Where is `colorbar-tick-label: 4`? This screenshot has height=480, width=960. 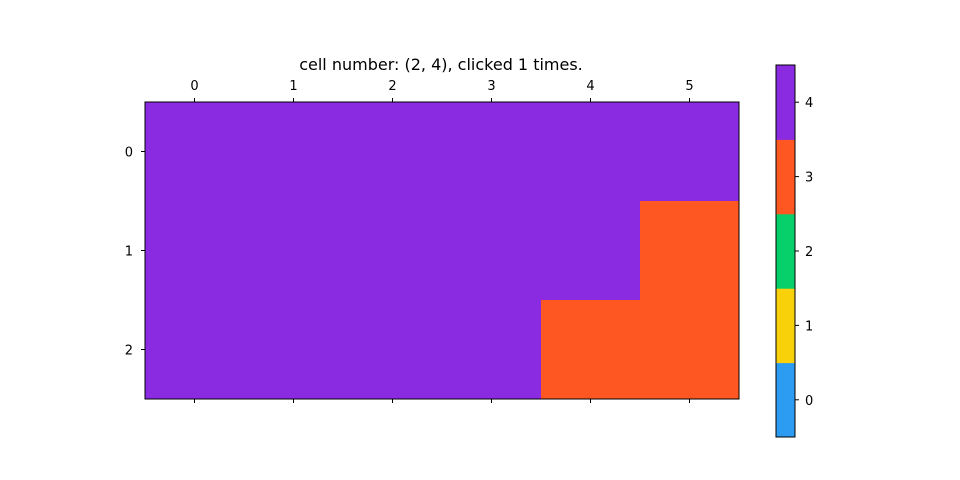 colorbar-tick-label: 4 is located at coordinates (809, 103).